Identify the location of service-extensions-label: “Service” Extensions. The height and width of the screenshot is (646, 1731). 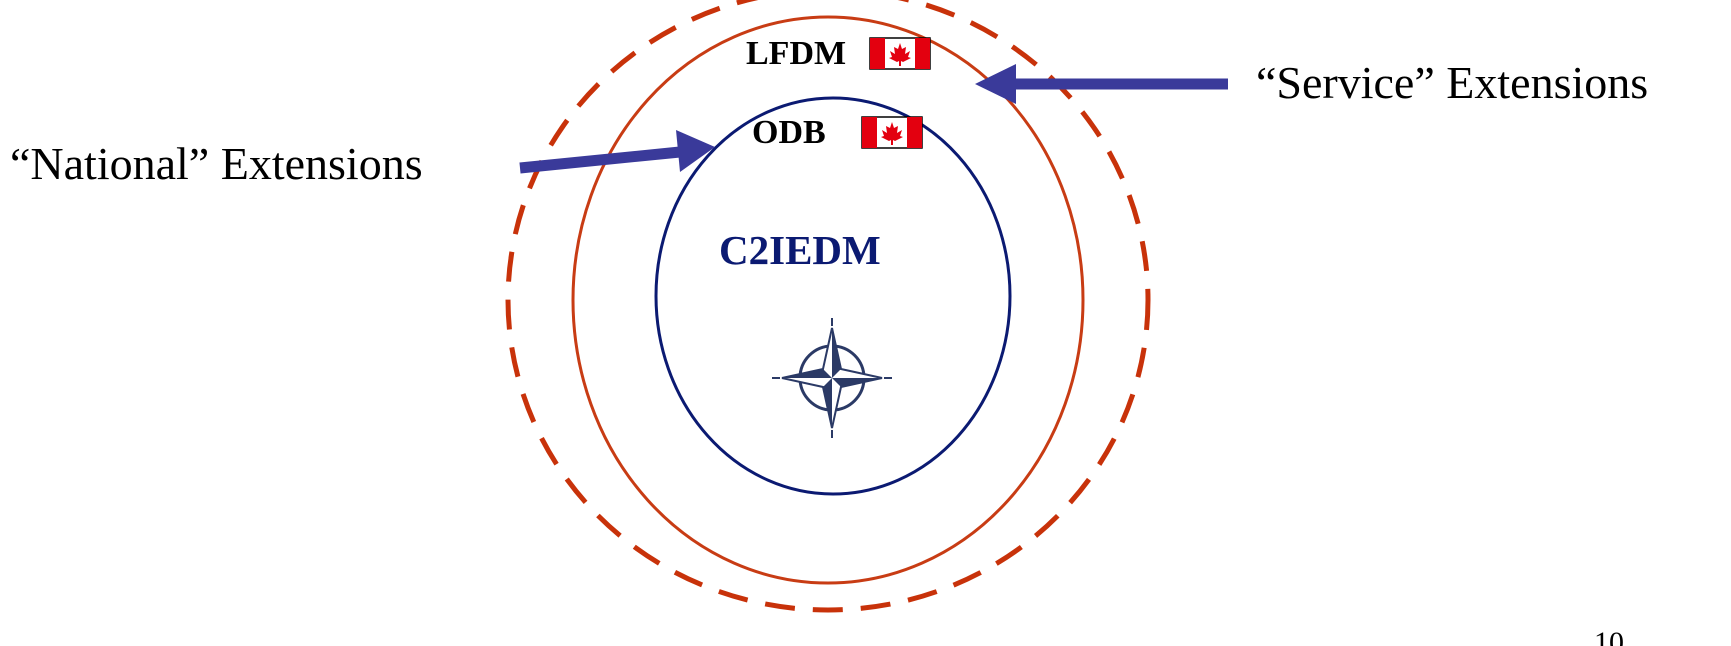
(1452, 82).